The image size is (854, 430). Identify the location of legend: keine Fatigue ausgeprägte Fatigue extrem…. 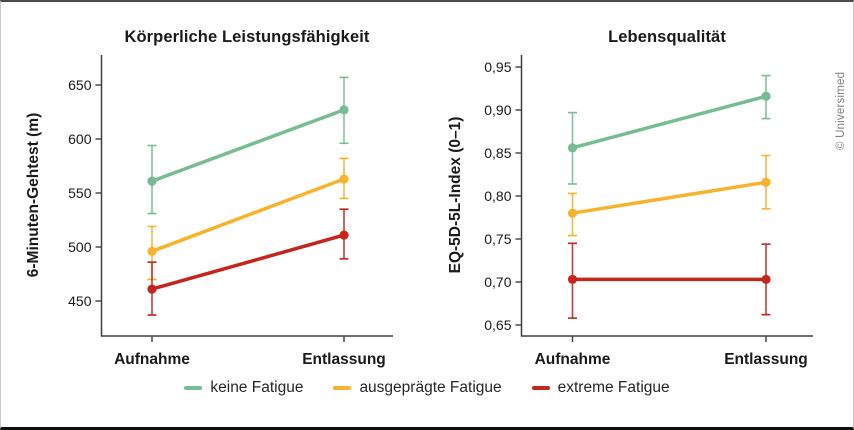
(427, 388).